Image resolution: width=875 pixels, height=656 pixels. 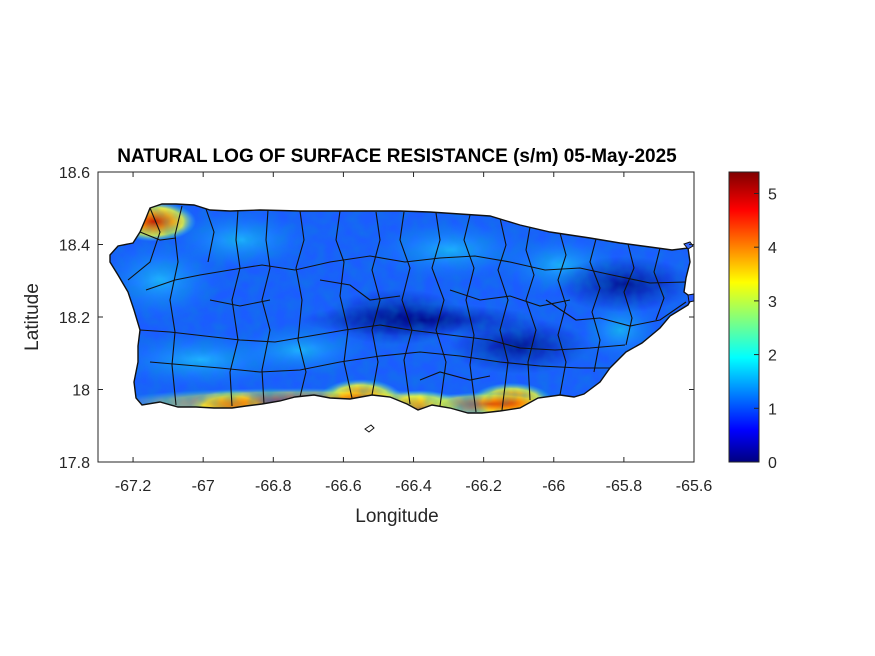 I want to click on x-tick-label: -66, so click(x=553, y=486).